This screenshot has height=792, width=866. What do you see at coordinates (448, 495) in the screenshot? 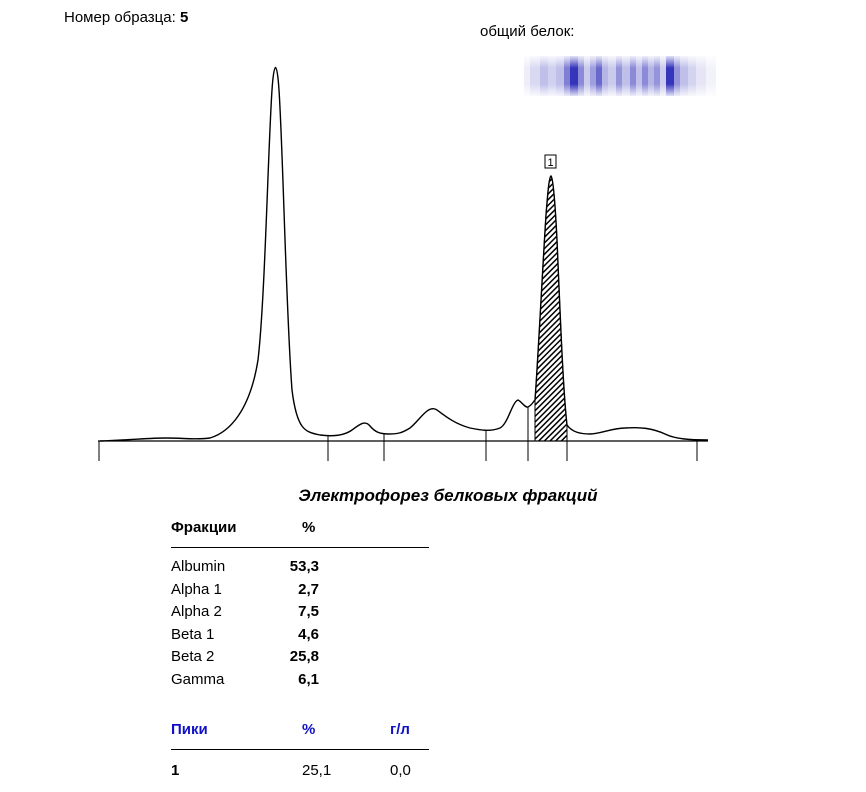
I see `report-title: Электрофорез белковых фракций` at bounding box center [448, 495].